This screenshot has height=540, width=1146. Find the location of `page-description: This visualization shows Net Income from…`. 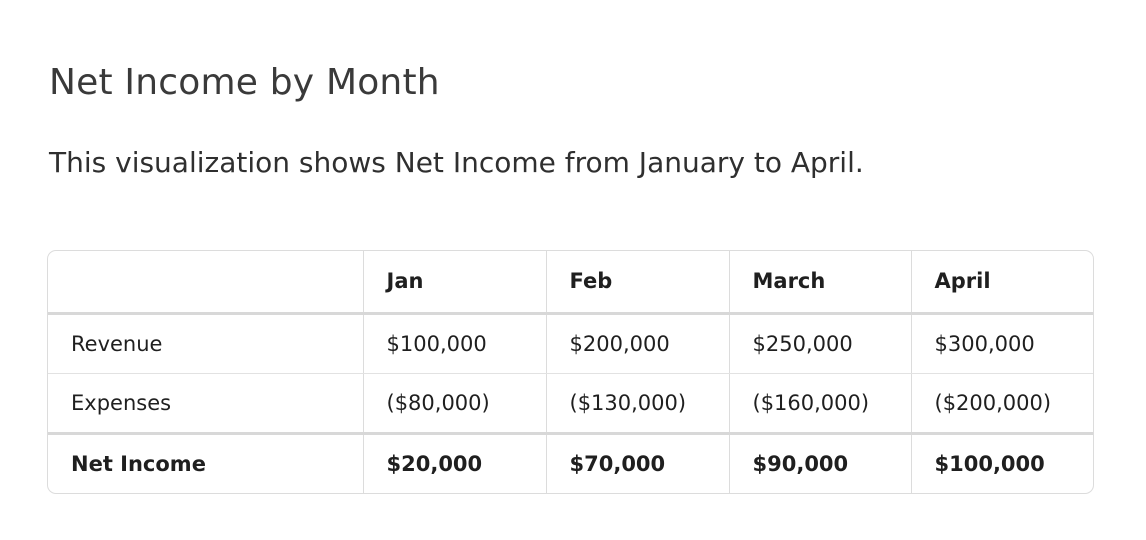

page-description: This visualization shows Net Income from… is located at coordinates (456, 162).